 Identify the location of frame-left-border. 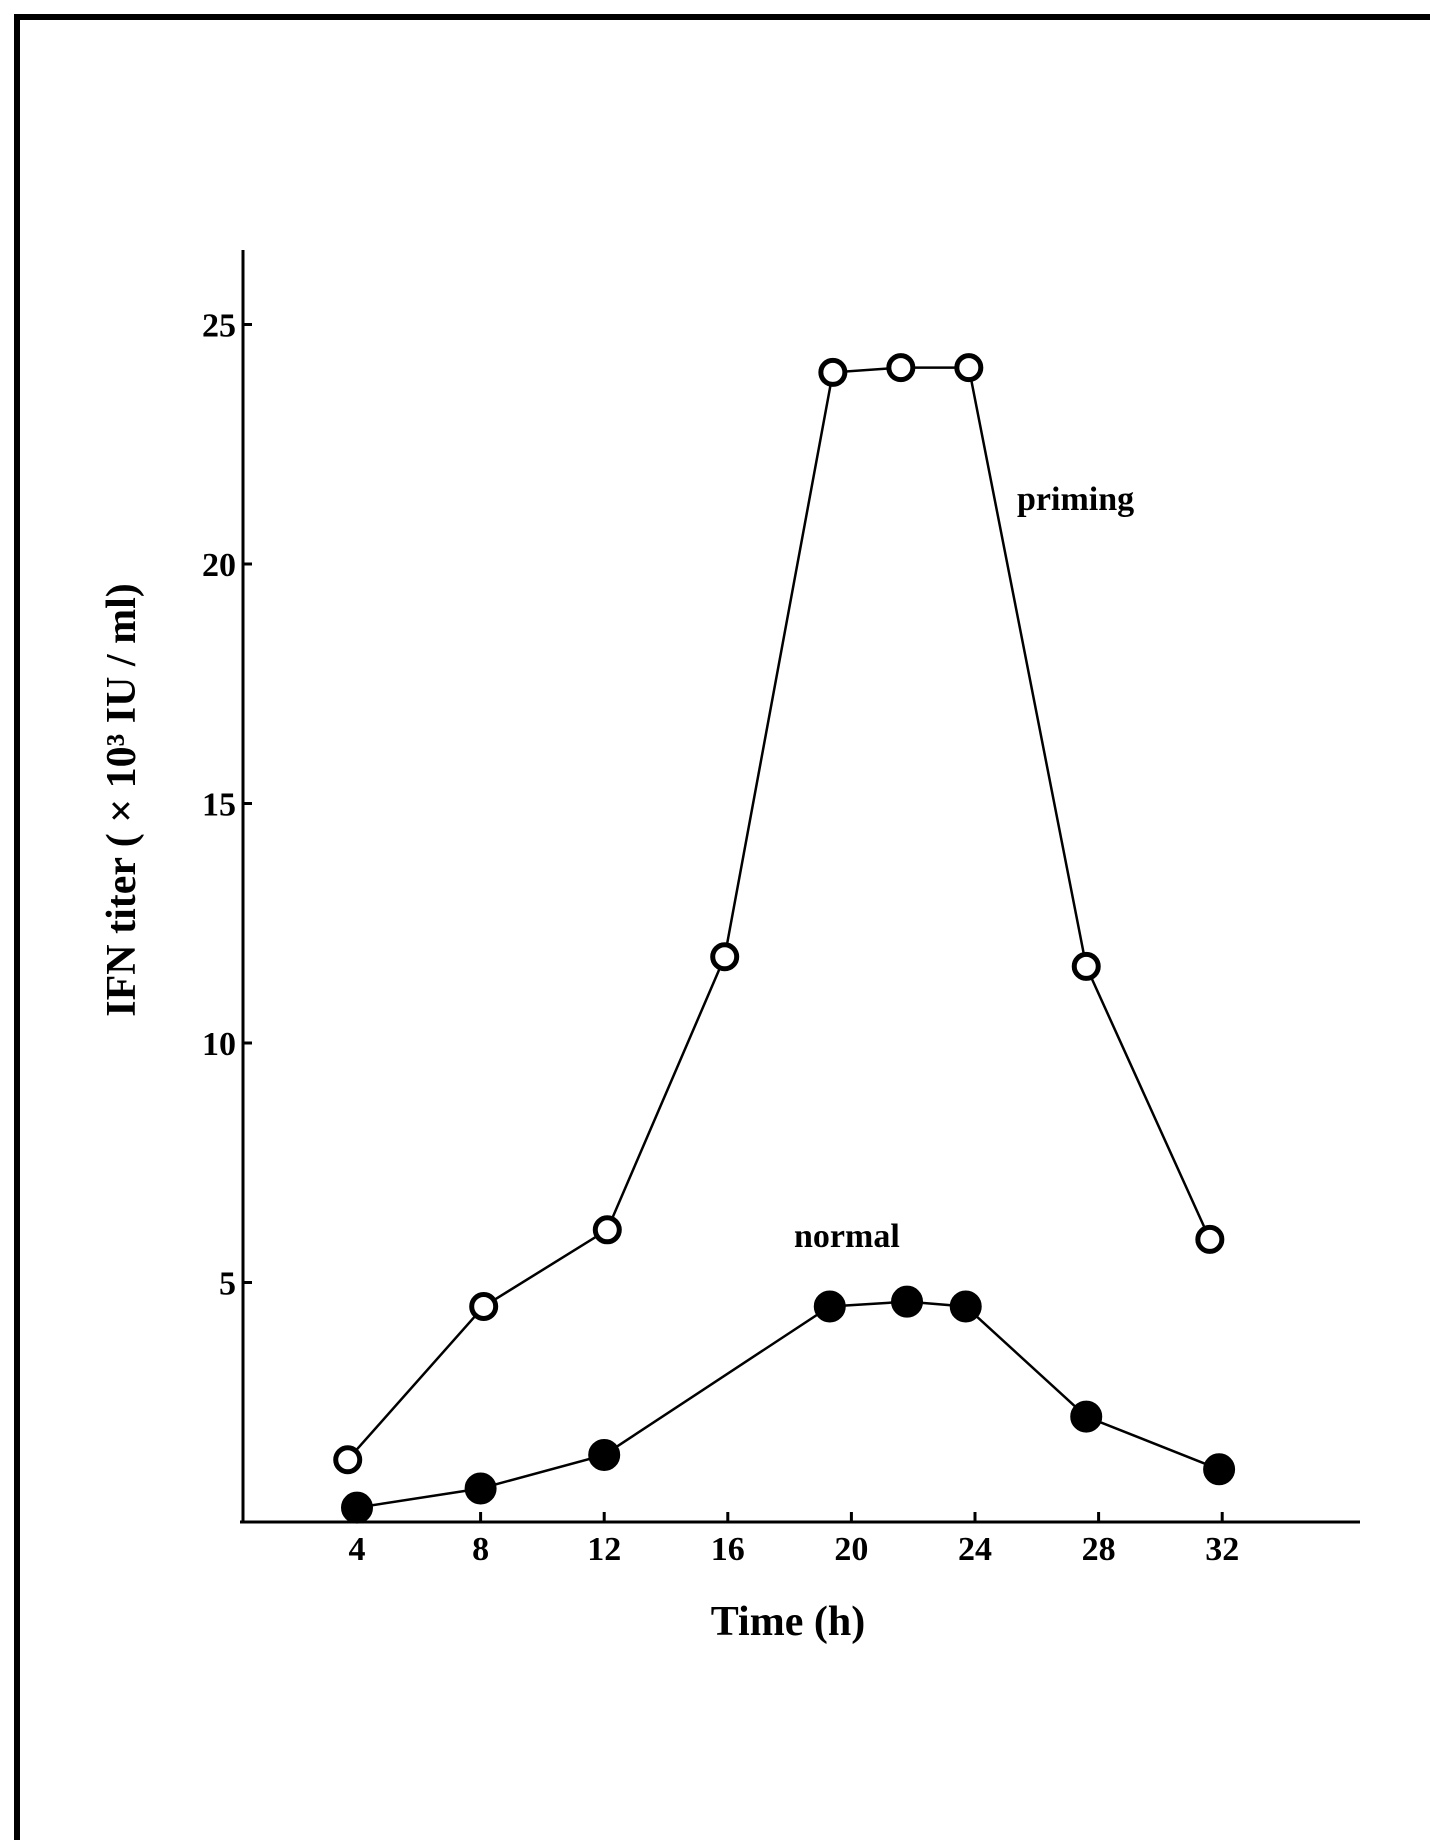
(17, 927).